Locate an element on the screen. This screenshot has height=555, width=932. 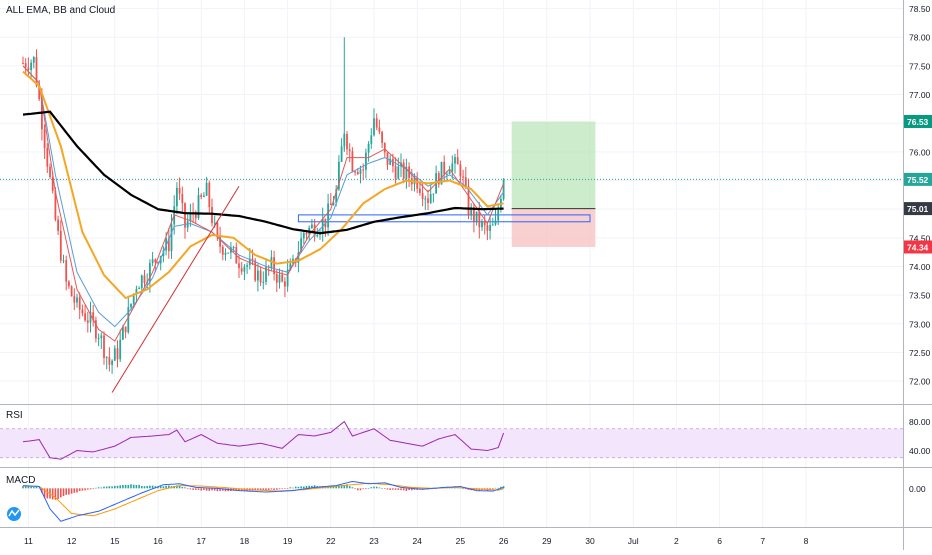
x-tick-label: 8 is located at coordinates (806, 541).